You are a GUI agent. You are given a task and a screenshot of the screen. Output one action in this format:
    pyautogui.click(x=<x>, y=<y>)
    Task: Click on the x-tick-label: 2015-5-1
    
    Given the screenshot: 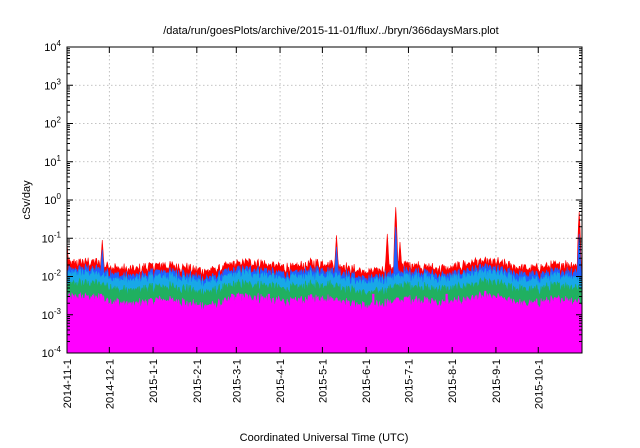 What is the action you would take?
    pyautogui.click(x=323, y=381)
    